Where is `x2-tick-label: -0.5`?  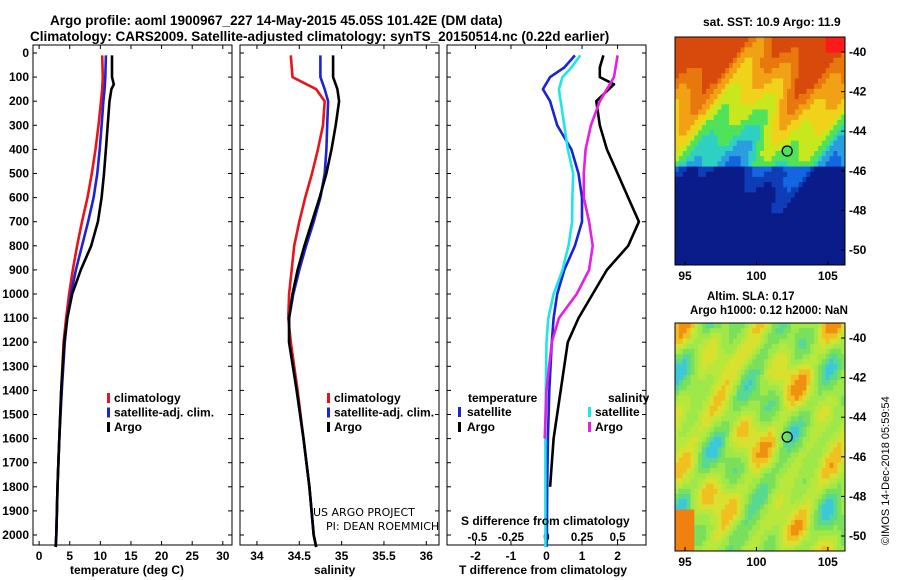
x2-tick-label: -0.5 is located at coordinates (478, 538).